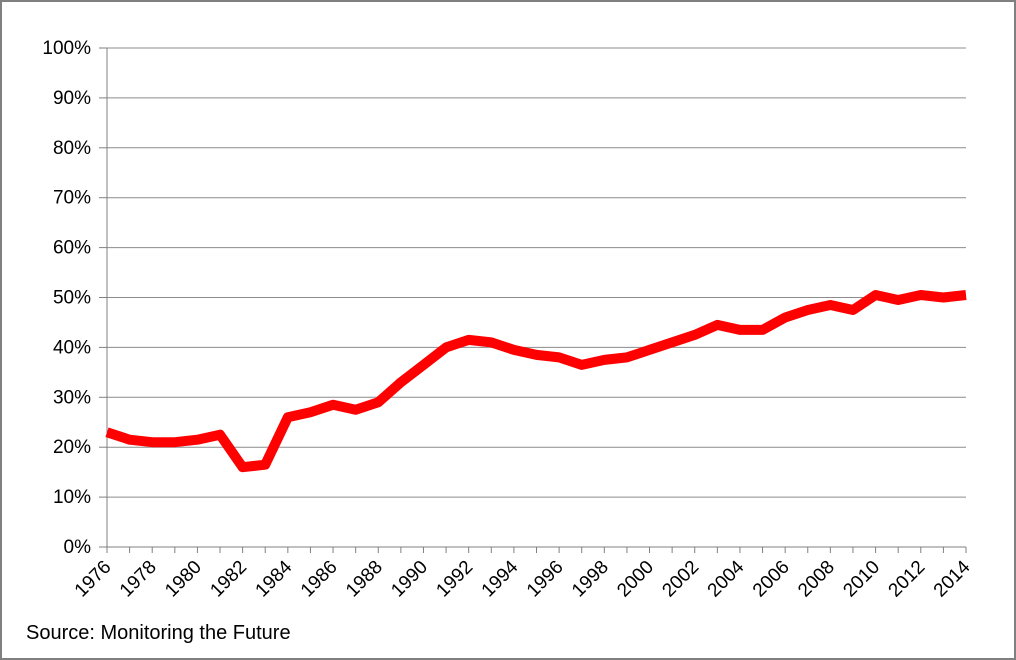  I want to click on x-tick-label: 1986, so click(319, 579).